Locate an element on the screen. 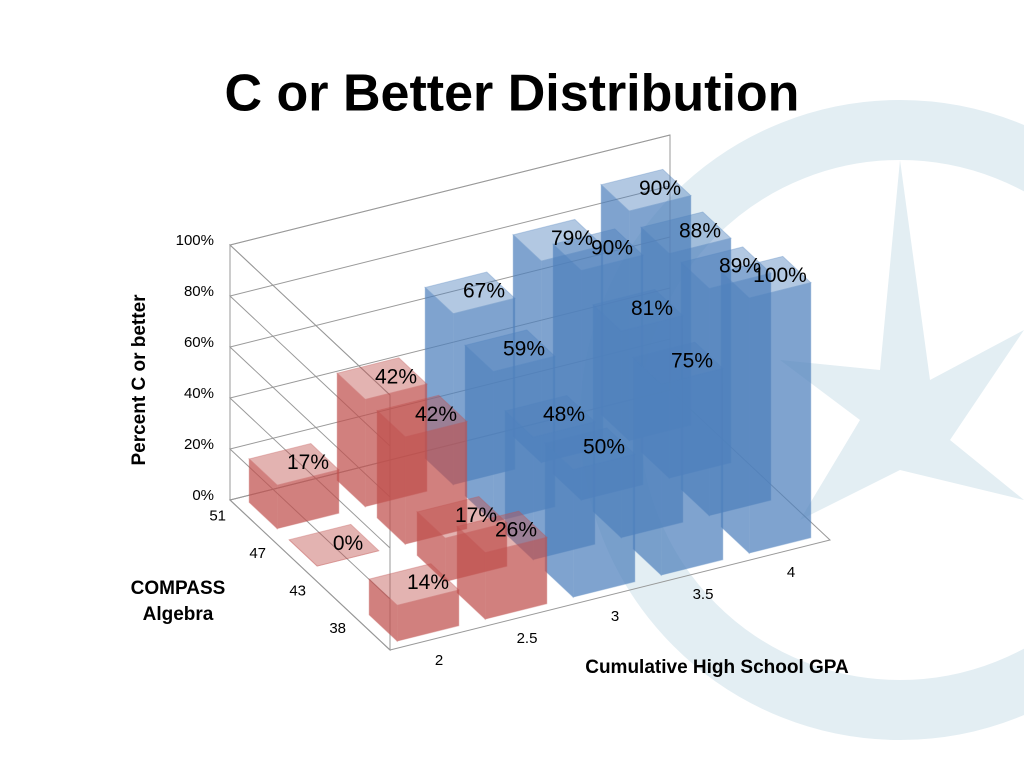 The image size is (1024, 768). x-axis-label: Cumulative High School GPA is located at coordinates (717, 667).